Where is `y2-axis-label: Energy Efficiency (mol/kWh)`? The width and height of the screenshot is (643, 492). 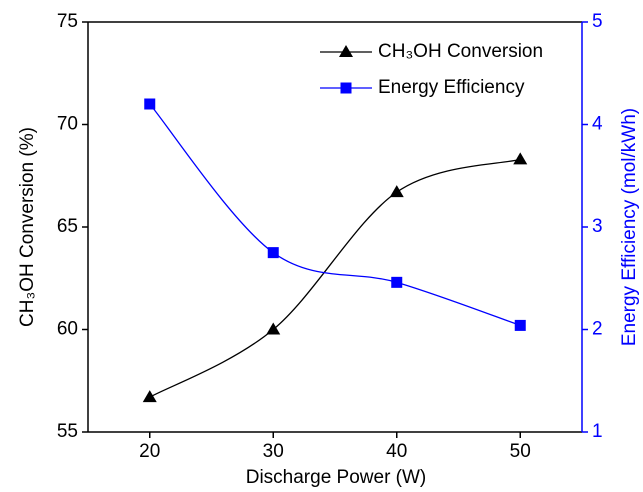
y2-axis-label: Energy Efficiency (mol/kWh) is located at coordinates (629, 227).